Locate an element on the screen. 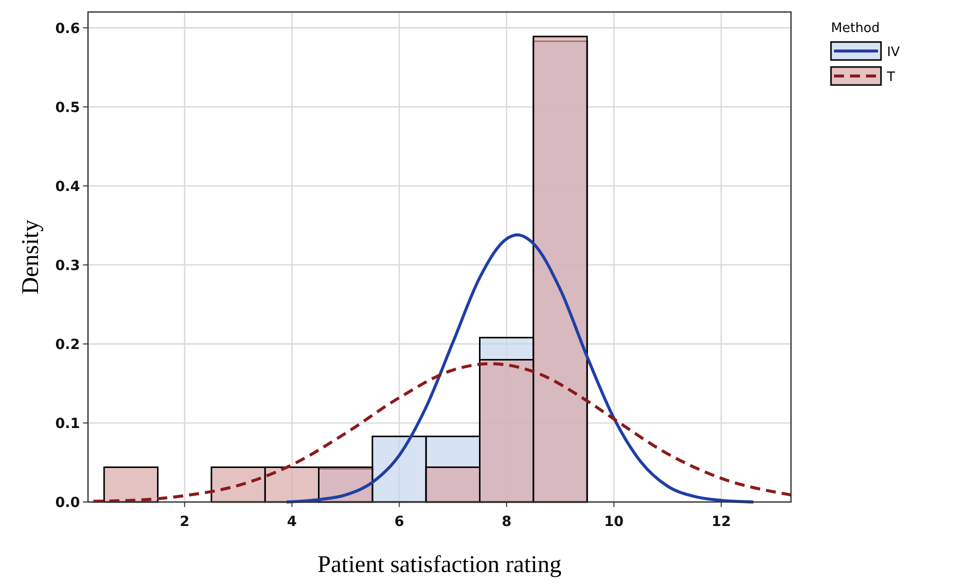 The width and height of the screenshot is (954, 588). legend-label: T is located at coordinates (890, 77).